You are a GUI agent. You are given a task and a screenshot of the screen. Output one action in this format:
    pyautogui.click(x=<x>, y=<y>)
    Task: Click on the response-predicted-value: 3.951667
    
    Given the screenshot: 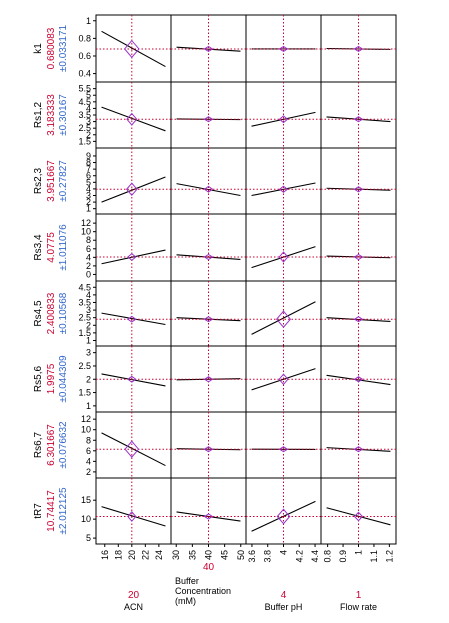 What is the action you would take?
    pyautogui.click(x=51, y=181)
    